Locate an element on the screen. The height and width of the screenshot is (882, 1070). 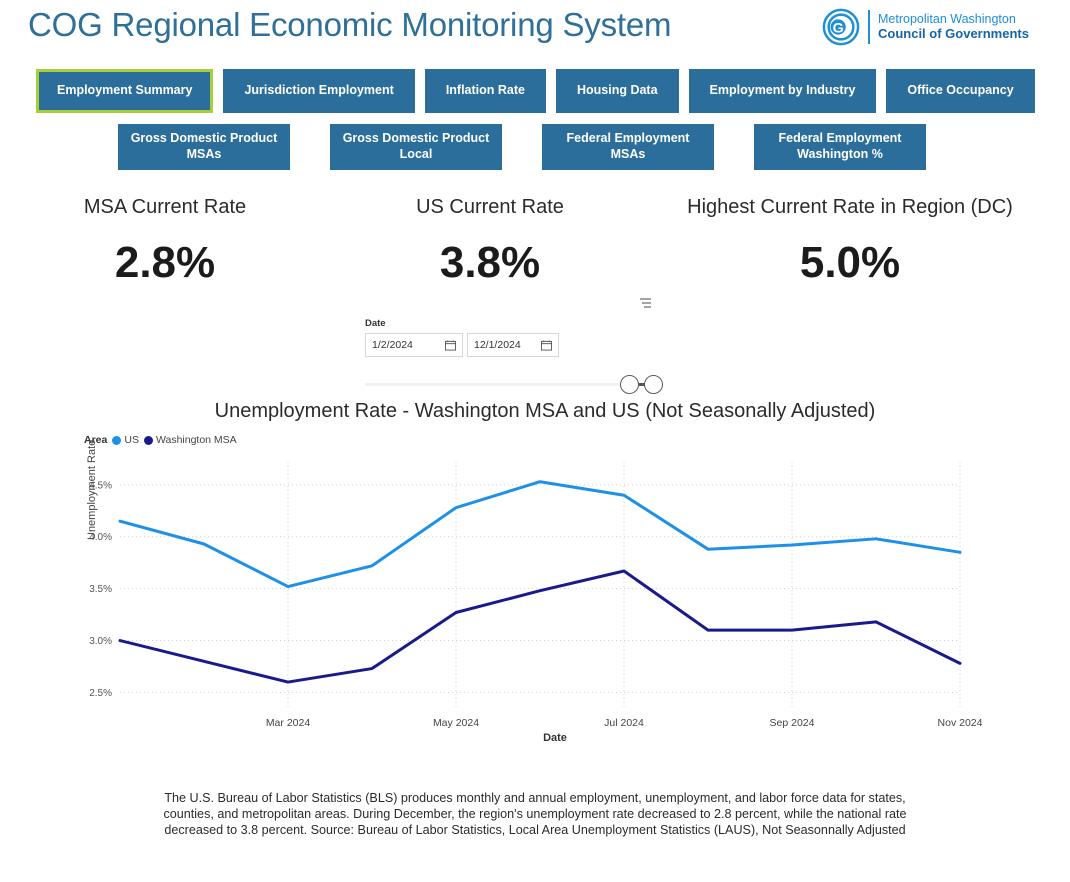
slider-handle-start is located at coordinates (629, 384).